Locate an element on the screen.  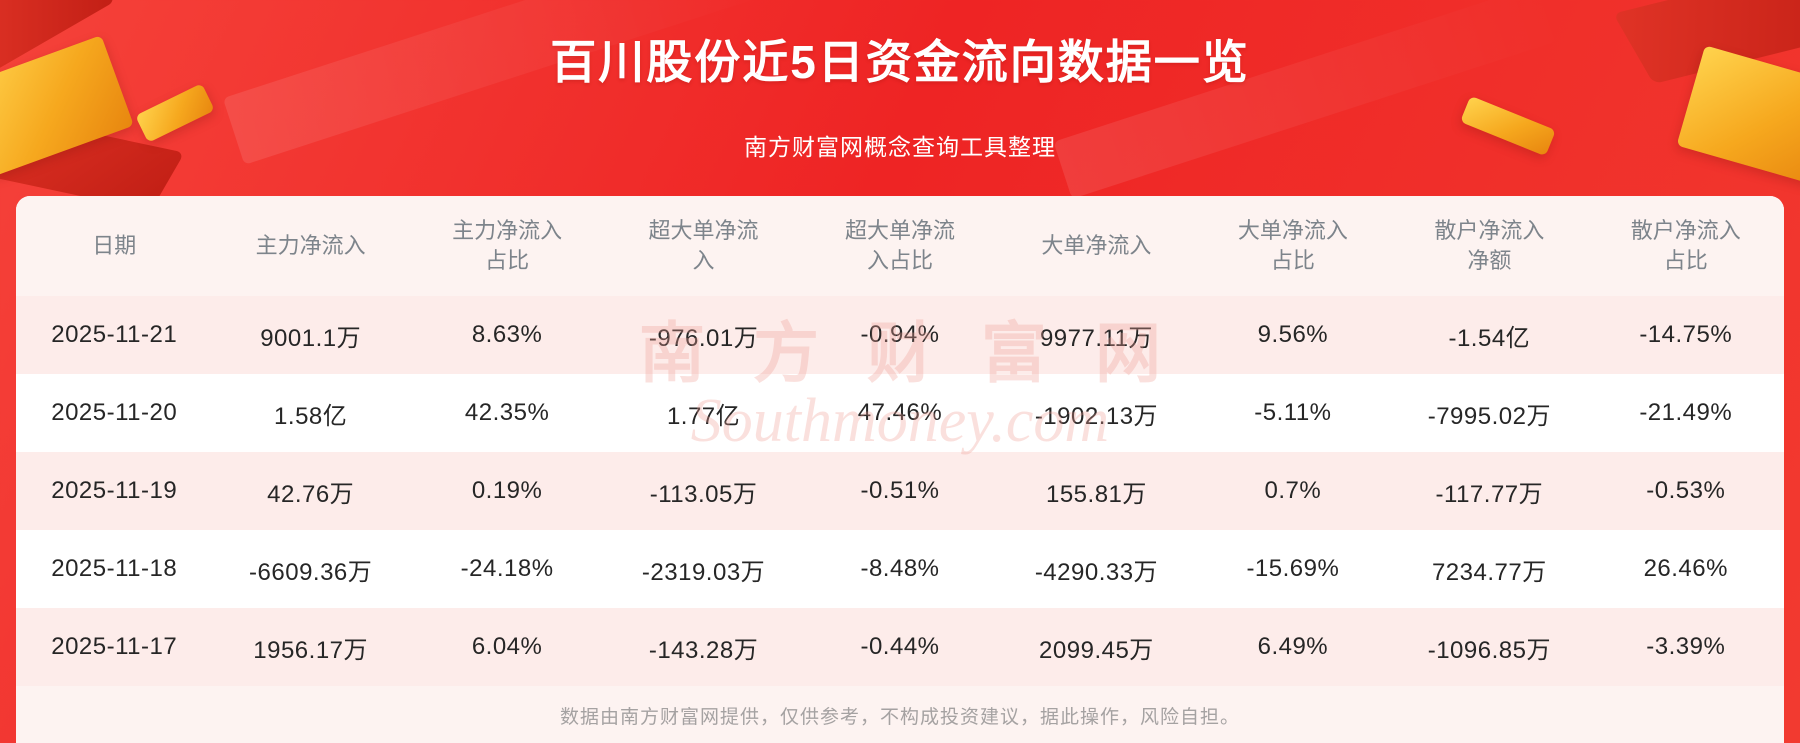
cell-retail-net-inflow-ratio: -0.53% is located at coordinates (1686, 490).